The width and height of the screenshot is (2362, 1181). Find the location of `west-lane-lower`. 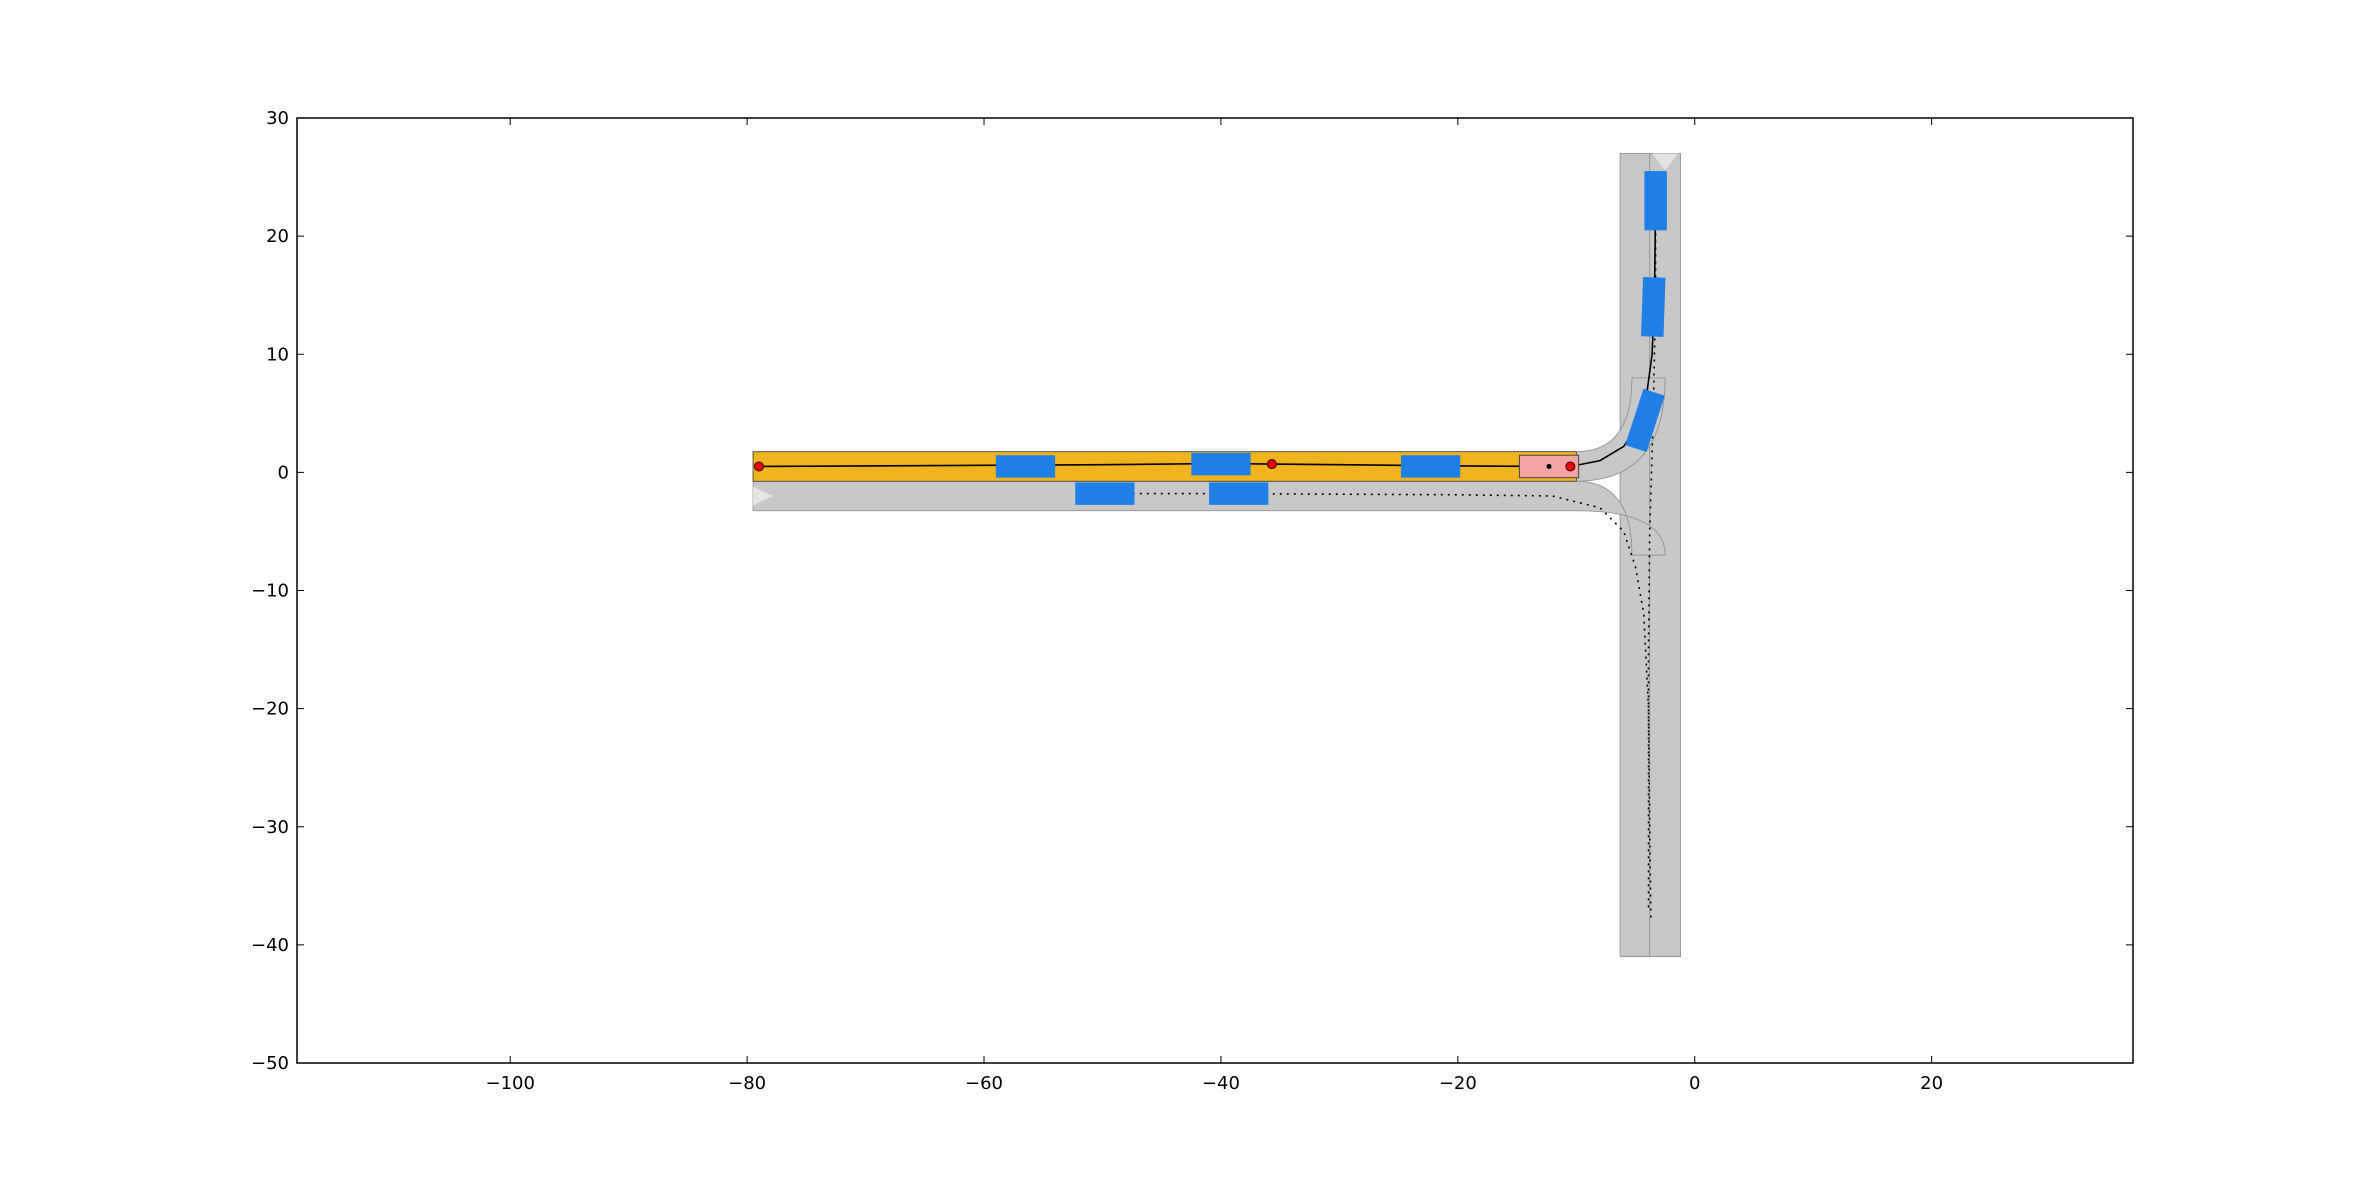

west-lane-lower is located at coordinates (1209, 518).